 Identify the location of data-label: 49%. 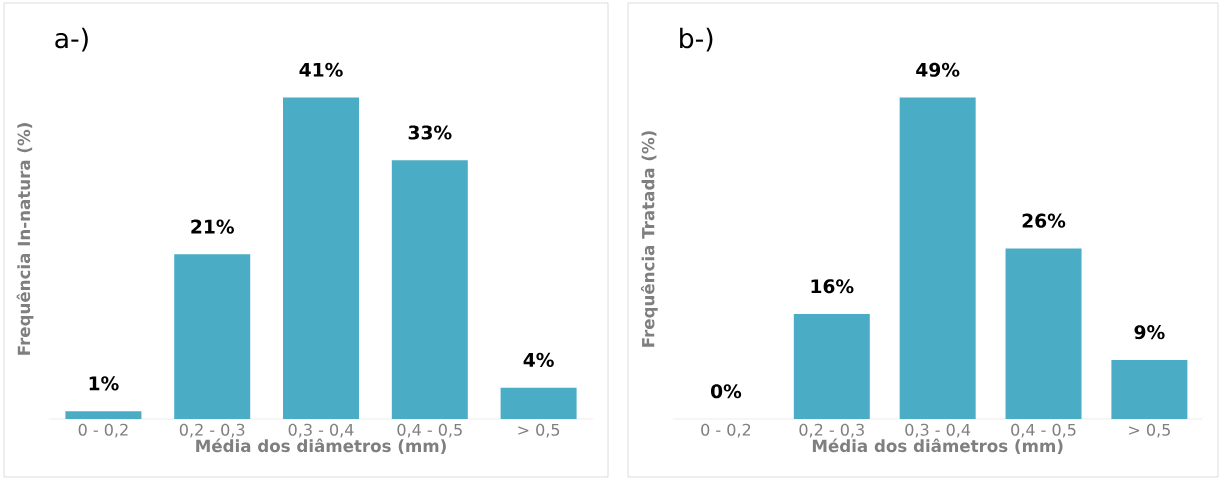
(938, 69).